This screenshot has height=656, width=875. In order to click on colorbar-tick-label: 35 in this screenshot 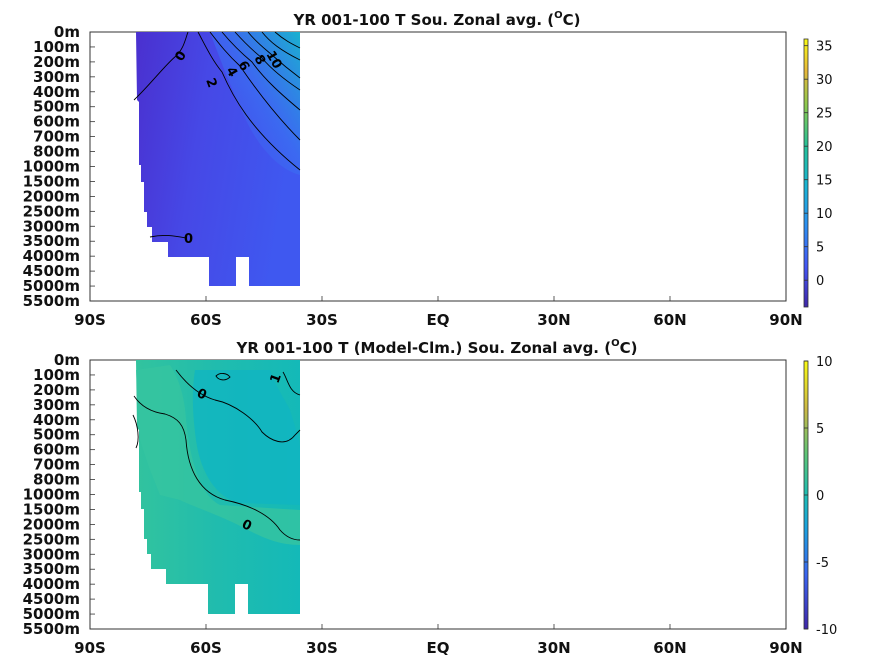, I will do `click(824, 47)`.